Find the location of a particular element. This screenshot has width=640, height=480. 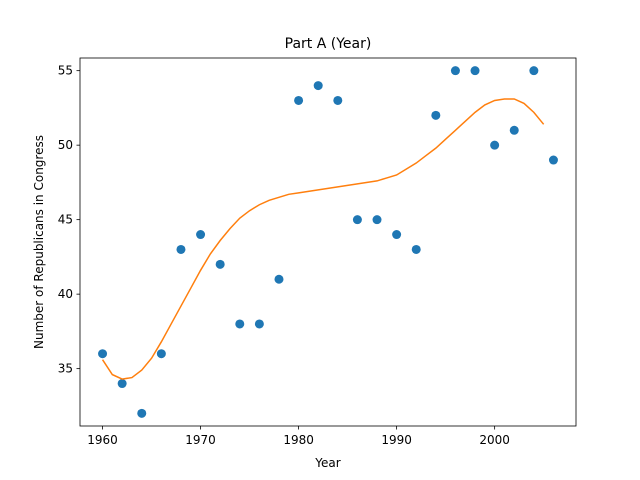

y-tick-label: 40 is located at coordinates (65, 294).